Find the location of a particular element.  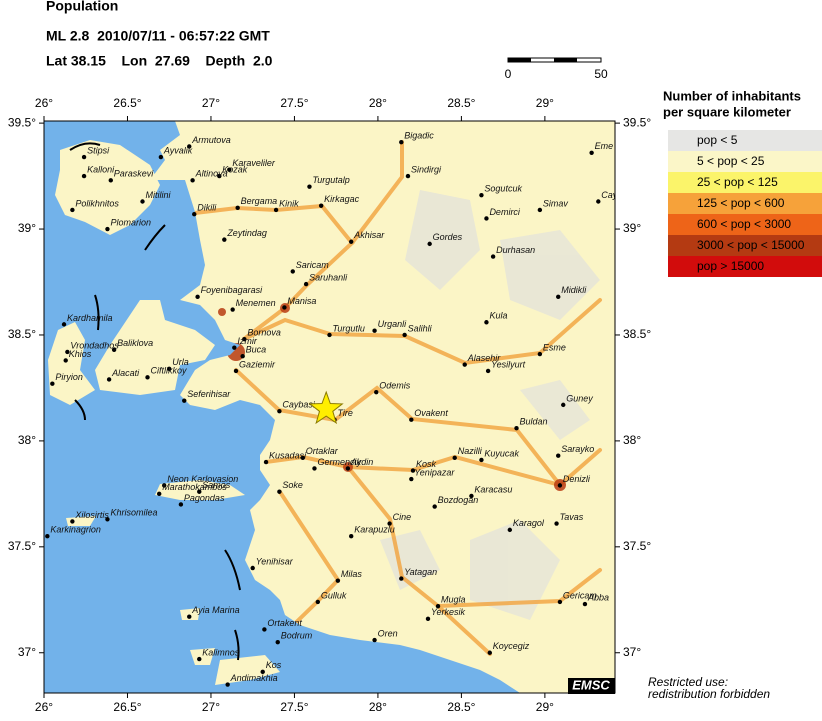

place-label: Koycegiz is located at coordinates (511, 646).